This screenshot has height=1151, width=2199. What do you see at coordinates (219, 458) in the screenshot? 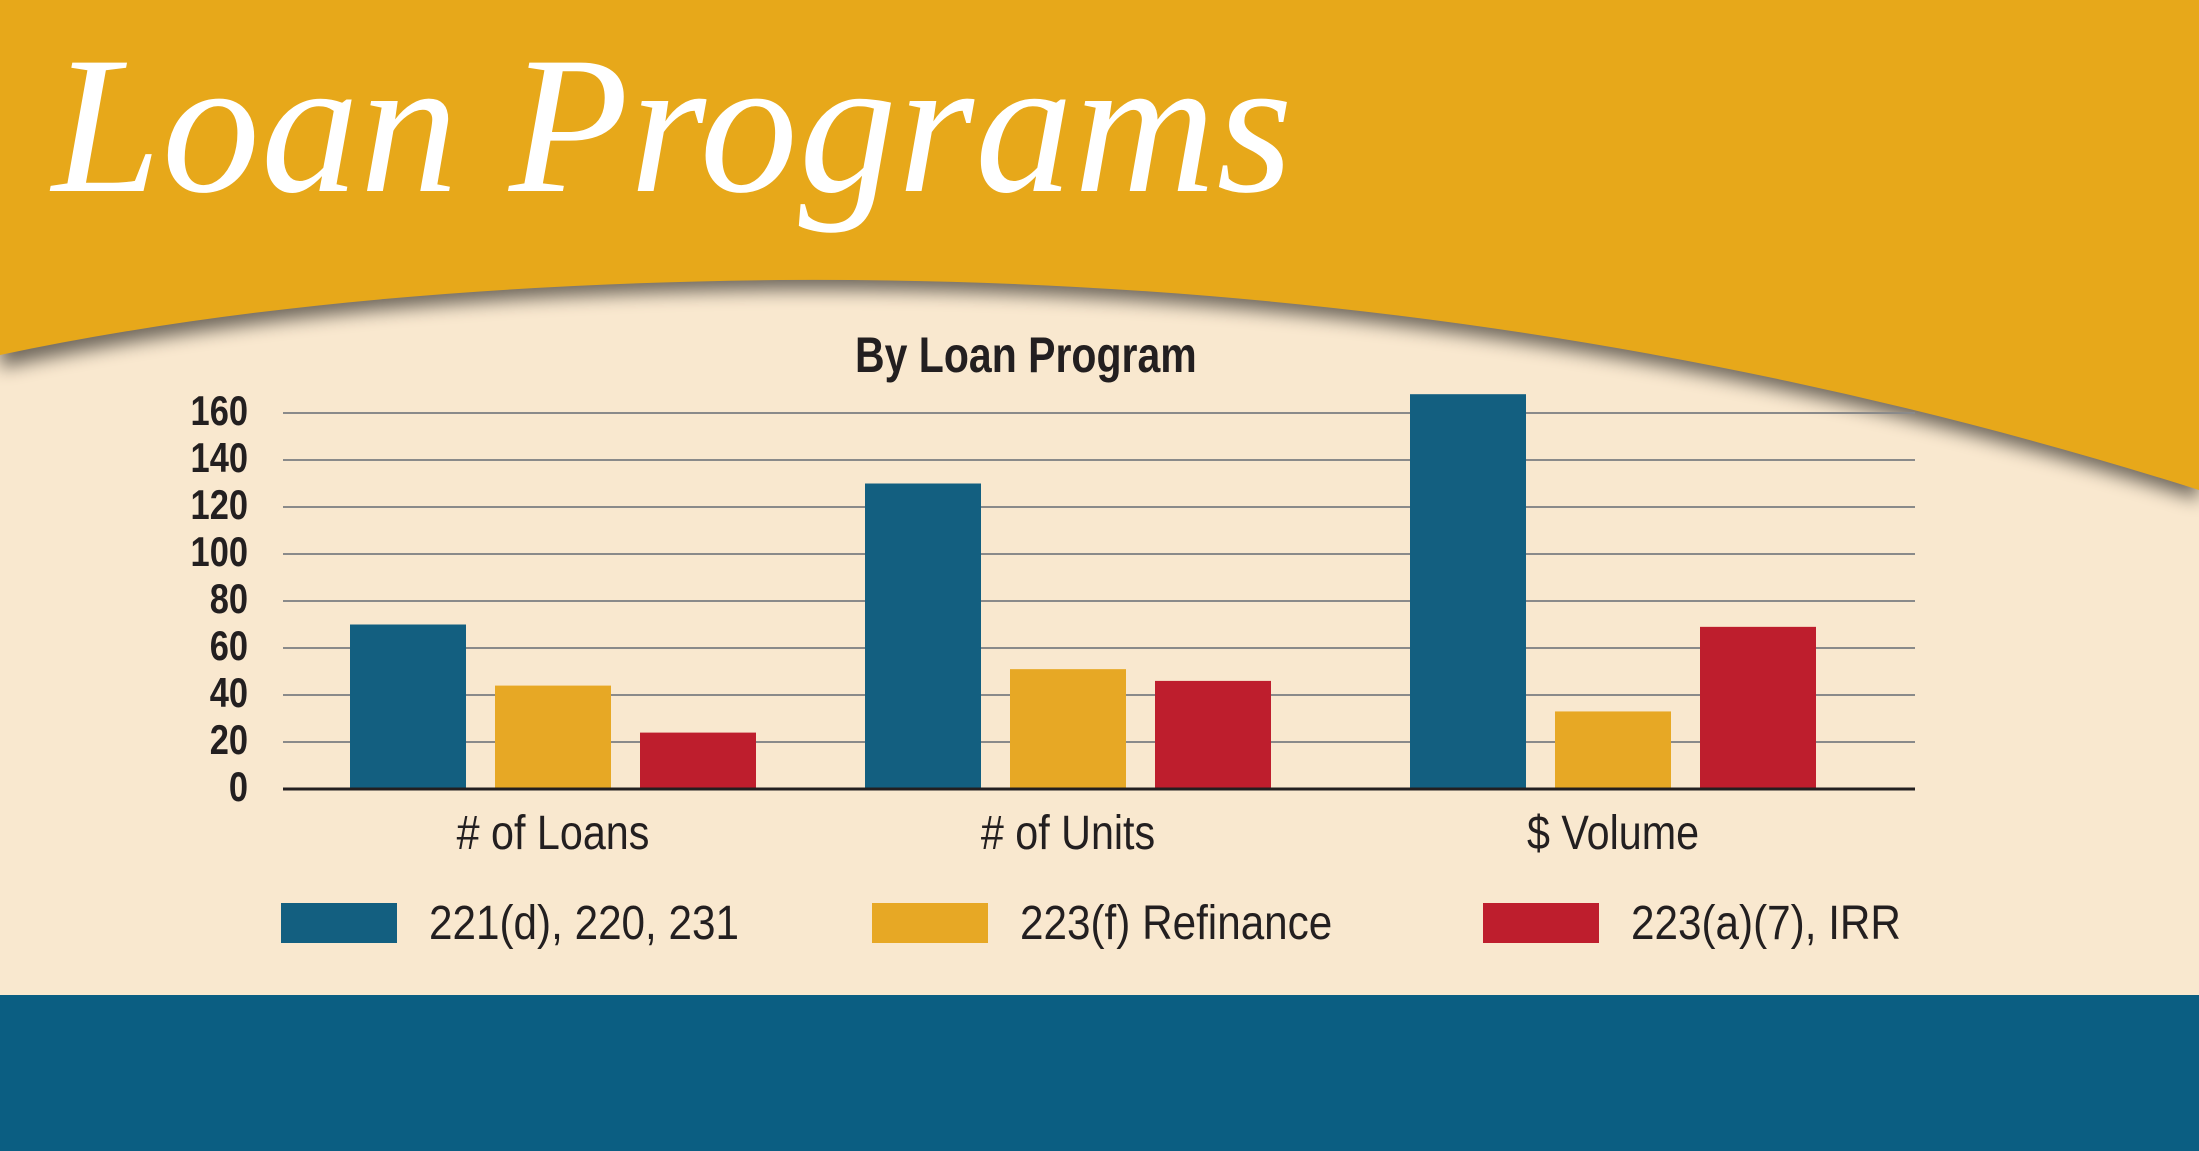
I see `y-tick-label: 140` at bounding box center [219, 458].